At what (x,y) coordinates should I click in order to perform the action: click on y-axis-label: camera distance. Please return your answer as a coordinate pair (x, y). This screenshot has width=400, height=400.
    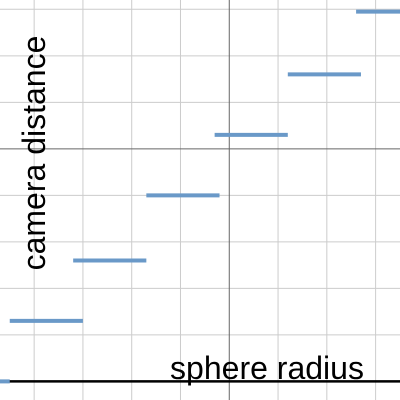
    Looking at the image, I should click on (34, 153).